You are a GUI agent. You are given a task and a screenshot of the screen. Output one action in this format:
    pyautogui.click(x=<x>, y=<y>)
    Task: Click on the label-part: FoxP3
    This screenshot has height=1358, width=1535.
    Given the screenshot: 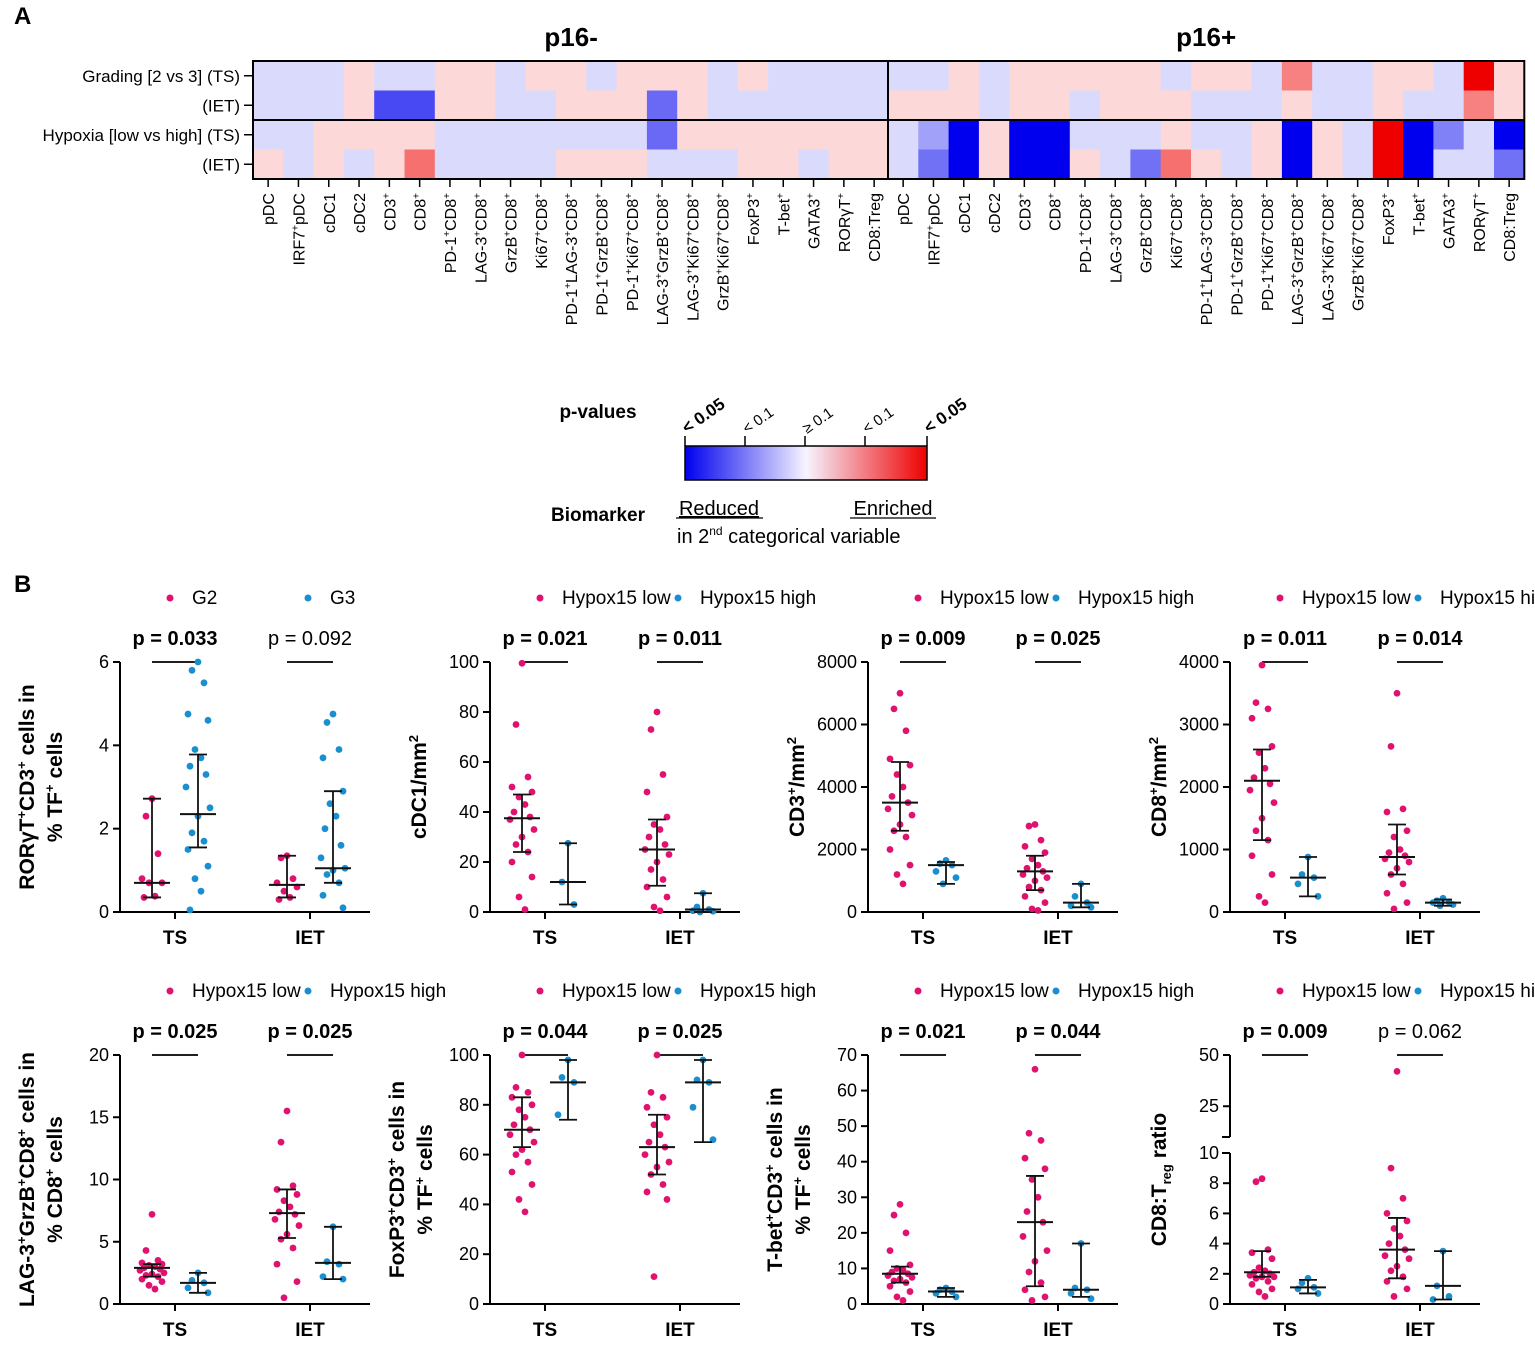 What is the action you would take?
    pyautogui.click(x=1389, y=222)
    